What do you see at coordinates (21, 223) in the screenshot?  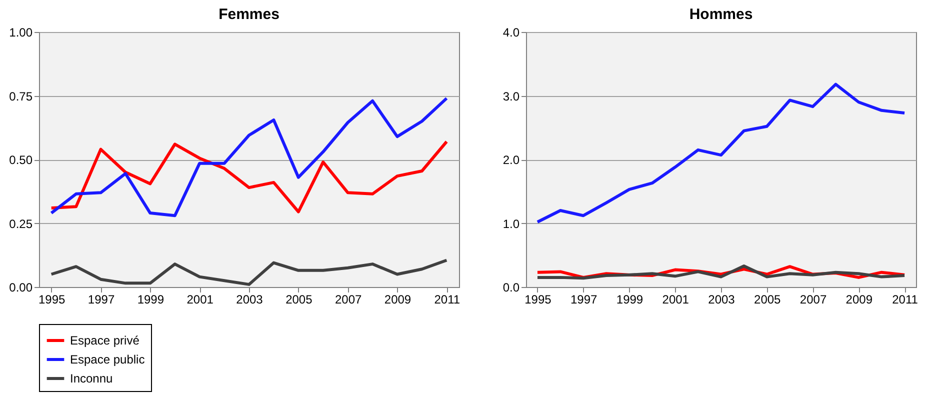 I see `y-tick-label: 0.25` at bounding box center [21, 223].